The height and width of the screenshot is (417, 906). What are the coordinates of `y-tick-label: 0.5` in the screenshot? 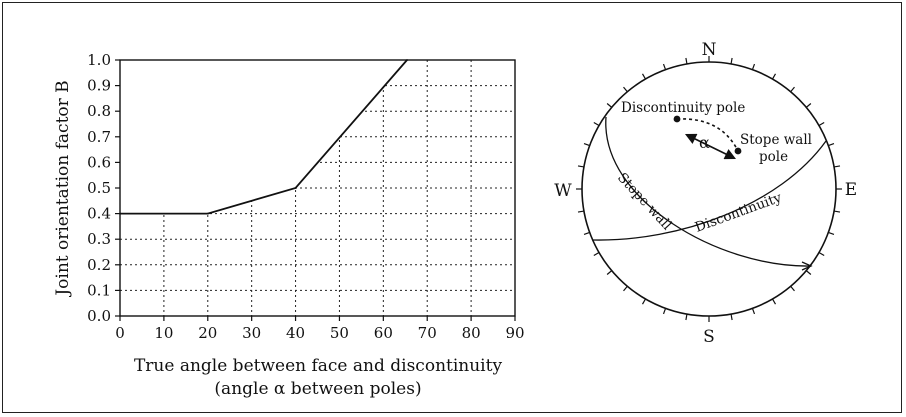 It's located at (99, 188).